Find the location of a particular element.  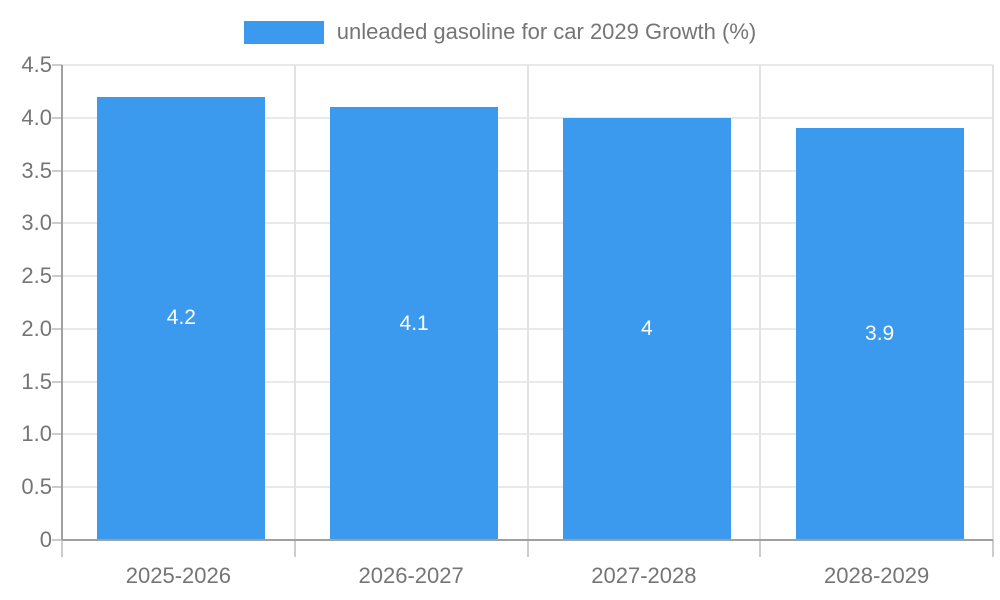

x-axis-category-label: 2026-2027 is located at coordinates (411, 575).